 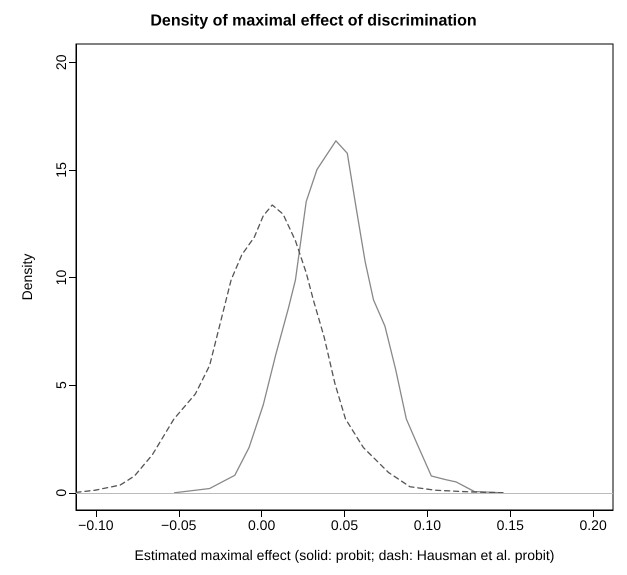 I want to click on x-tick-label: 0.05, so click(x=344, y=525).